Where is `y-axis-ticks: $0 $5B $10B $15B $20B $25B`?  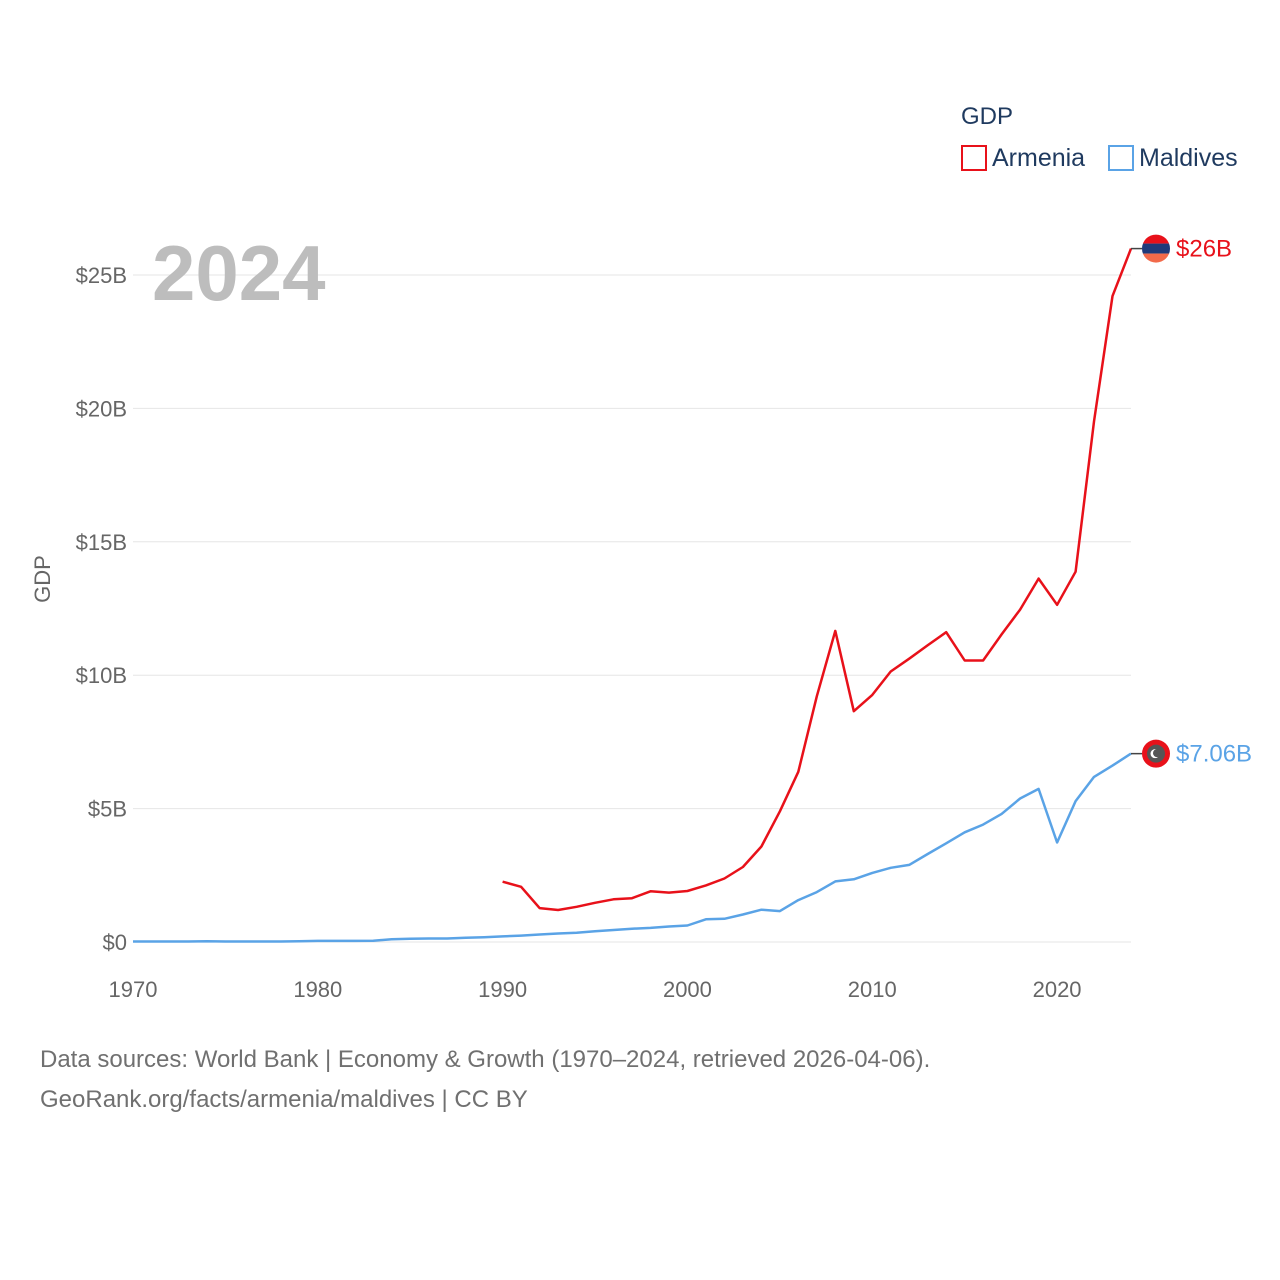 y-axis-ticks: $0 $5B $10B $15B $20B $25B is located at coordinates (101, 609).